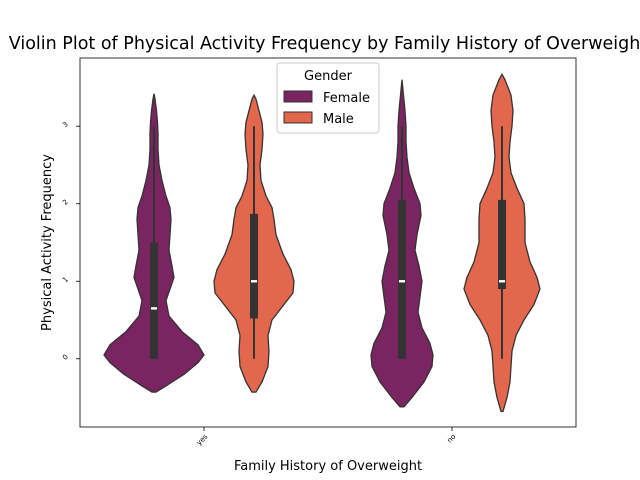  I want to click on legend-swatch-male, so click(298, 117).